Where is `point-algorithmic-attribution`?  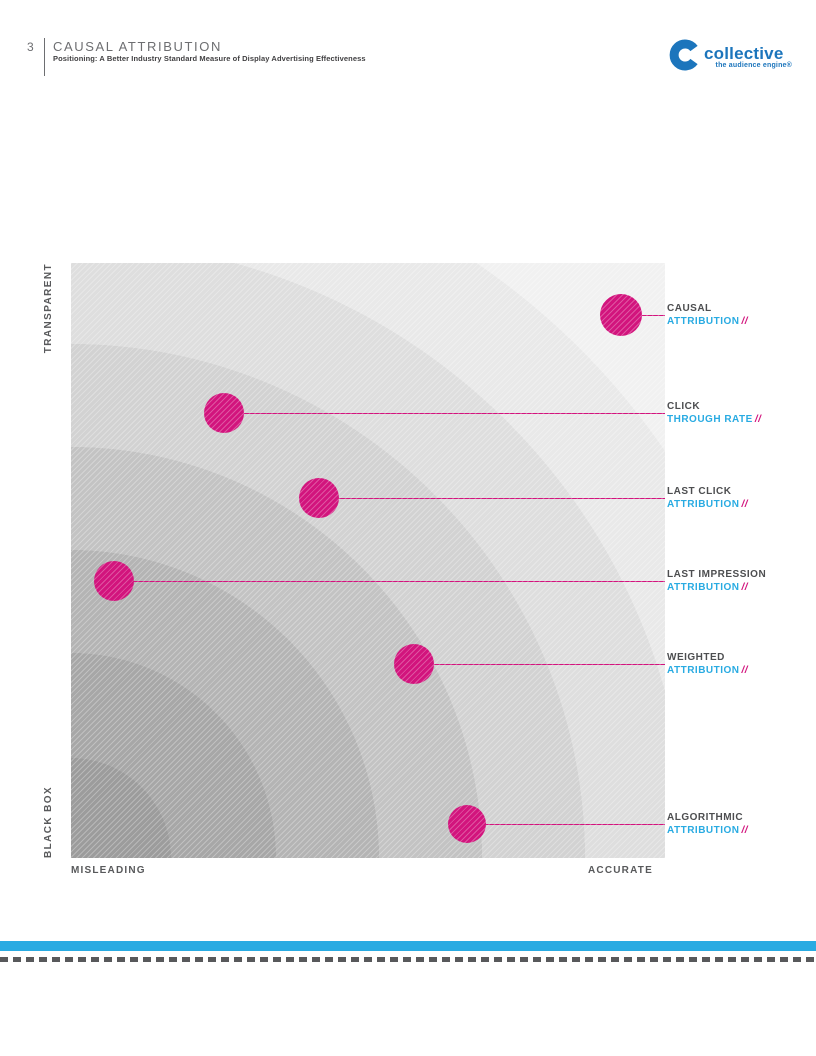 point-algorithmic-attribution is located at coordinates (467, 824).